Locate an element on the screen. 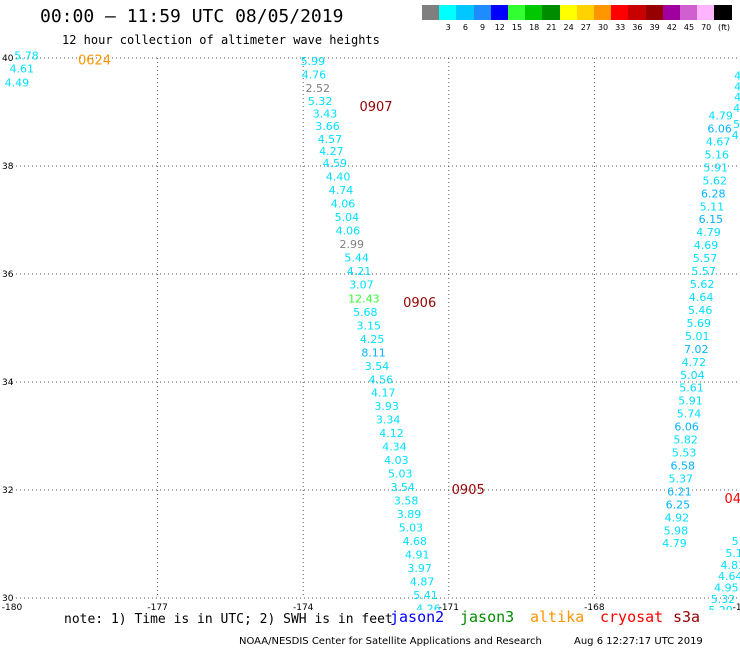 The width and height of the screenshot is (740, 650). wave-height-value: 3.43 is located at coordinates (325, 113).